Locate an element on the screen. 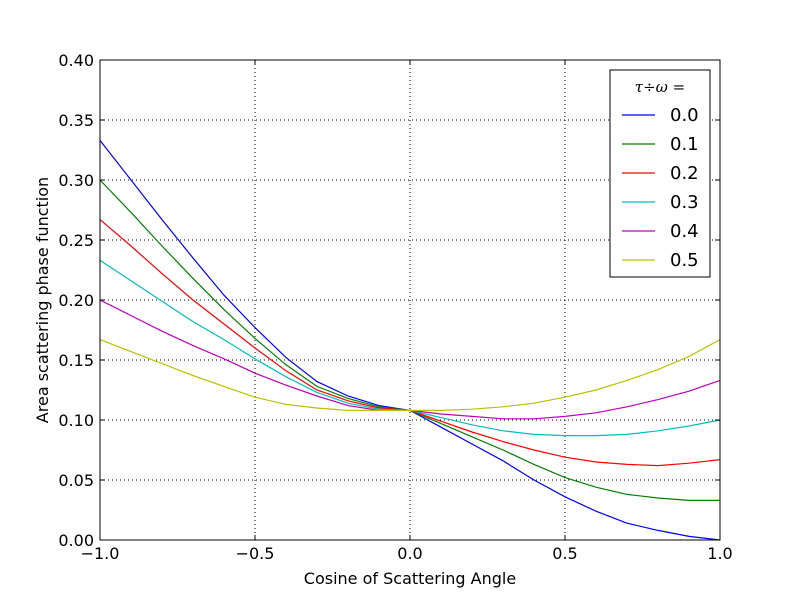 The image size is (800, 600). legend-label: 0.3 is located at coordinates (684, 202).